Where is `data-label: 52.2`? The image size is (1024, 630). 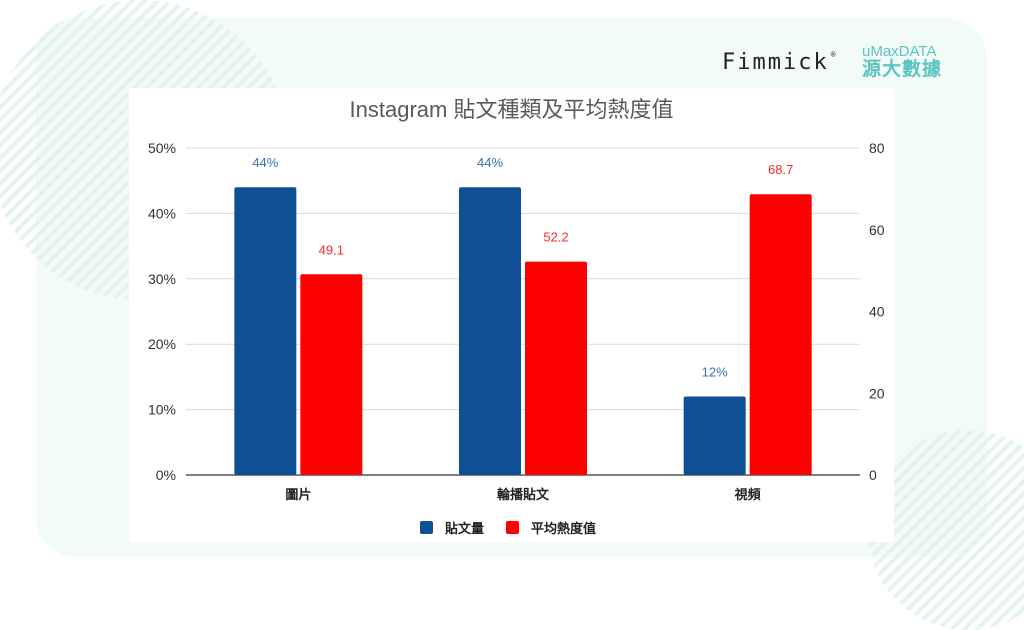
data-label: 52.2 is located at coordinates (555, 237).